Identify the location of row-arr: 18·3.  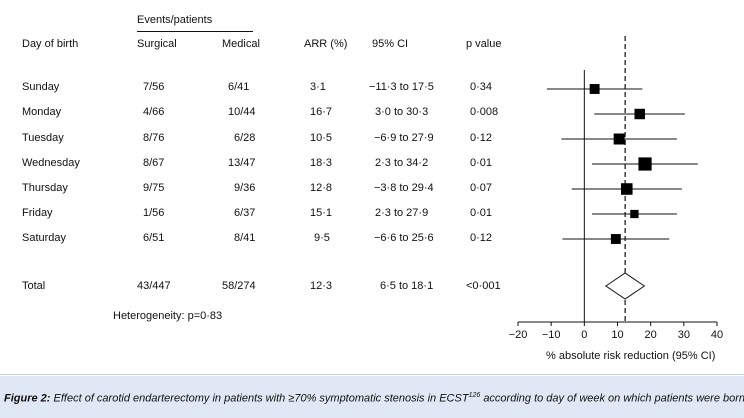
(321, 163).